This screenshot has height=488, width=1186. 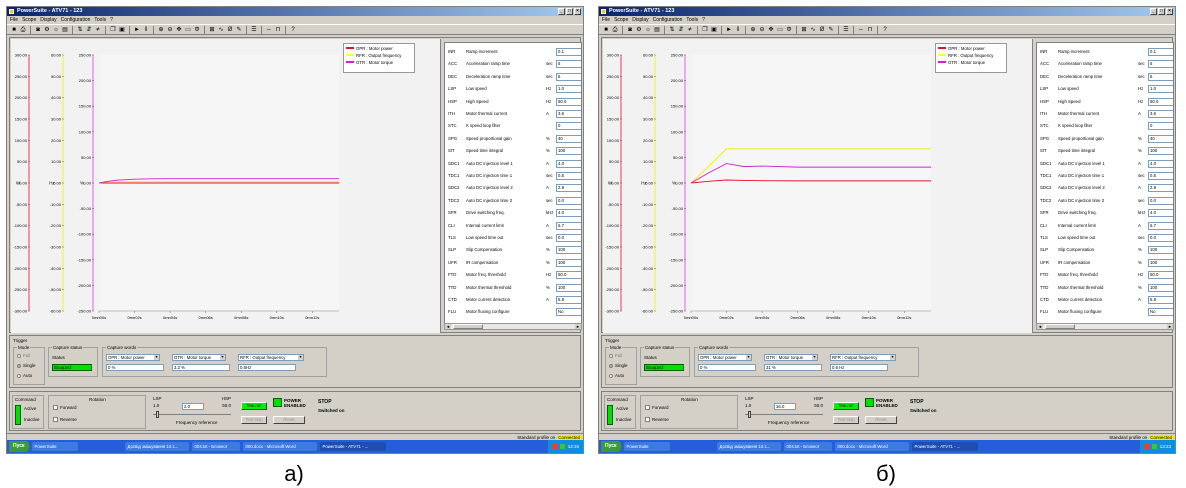 What do you see at coordinates (615, 29) in the screenshot?
I see `print-icon: ⎙` at bounding box center [615, 29].